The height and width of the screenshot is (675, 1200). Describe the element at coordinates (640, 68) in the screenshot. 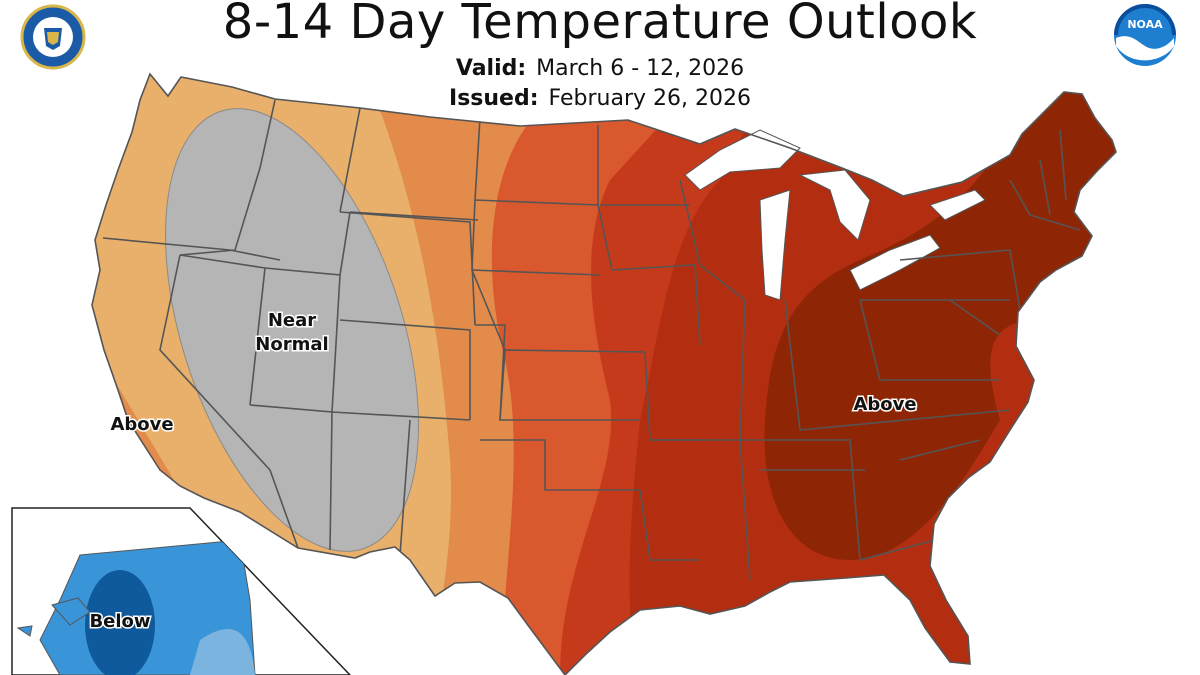

I see `valid-value: March 6 - 12, 2026` at that location.